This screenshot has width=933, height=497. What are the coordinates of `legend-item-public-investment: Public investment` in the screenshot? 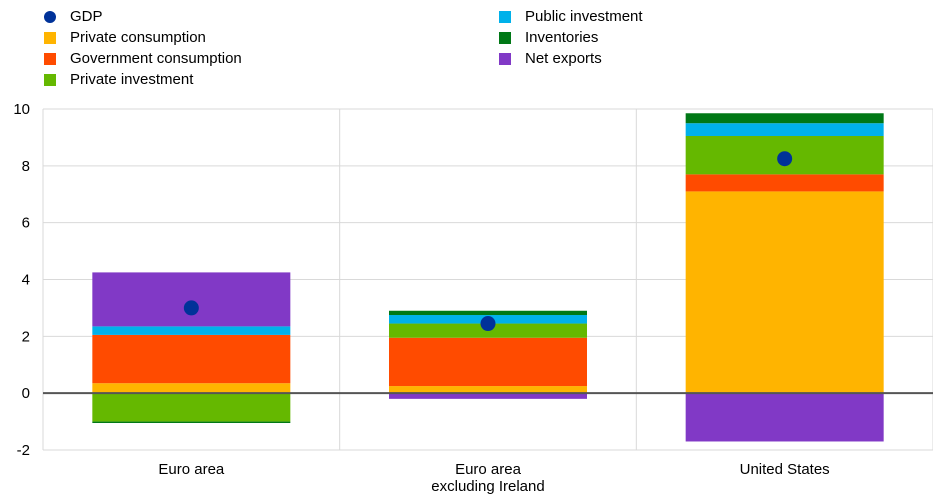 It's located at (571, 16).